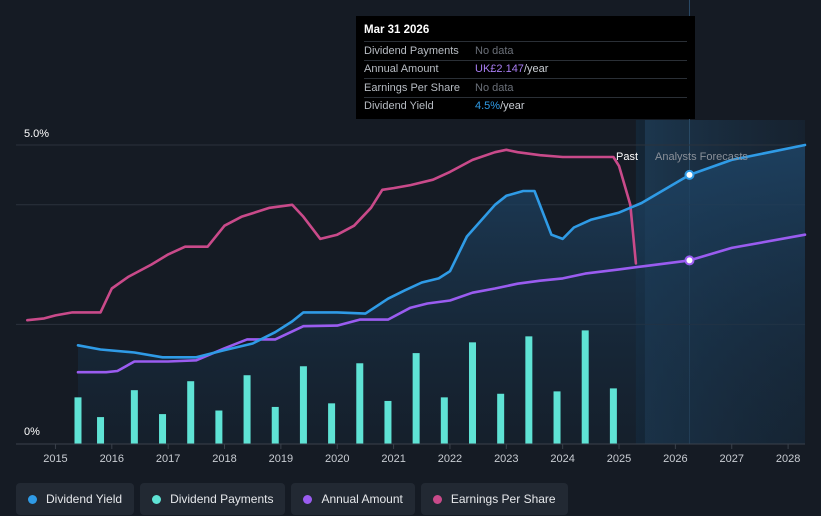 The height and width of the screenshot is (516, 821). I want to click on tooltip-value-text: UK£2.147, so click(499, 69).